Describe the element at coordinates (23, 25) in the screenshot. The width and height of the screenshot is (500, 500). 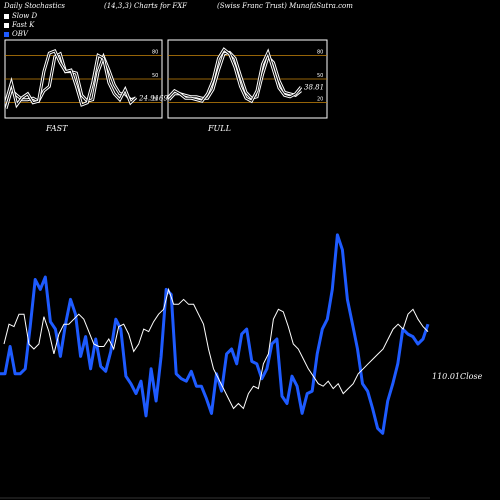
I see `legend-label-fast-k: Fast K` at that location.